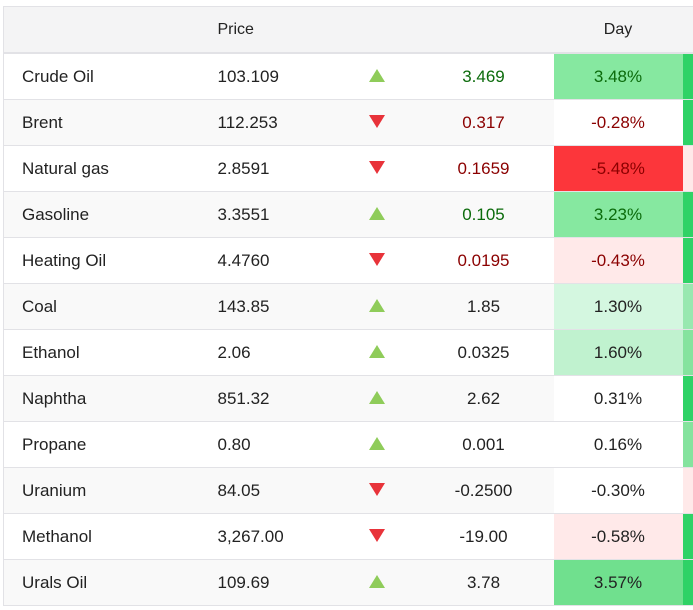  I want to click on table-row: Crude Oil 103.109 3.469 3.48%, so click(348, 76).